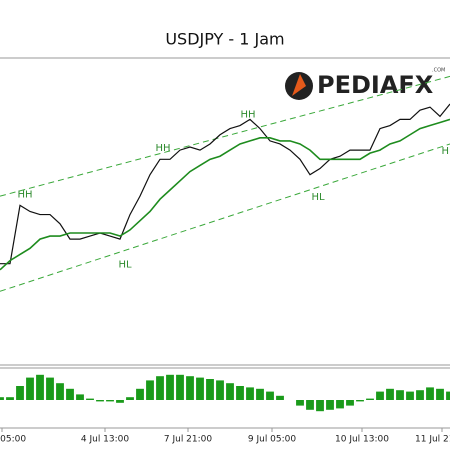  Describe the element at coordinates (188, 440) in the screenshot. I see `x-tick-label: 7 Jul 21:00` at that location.